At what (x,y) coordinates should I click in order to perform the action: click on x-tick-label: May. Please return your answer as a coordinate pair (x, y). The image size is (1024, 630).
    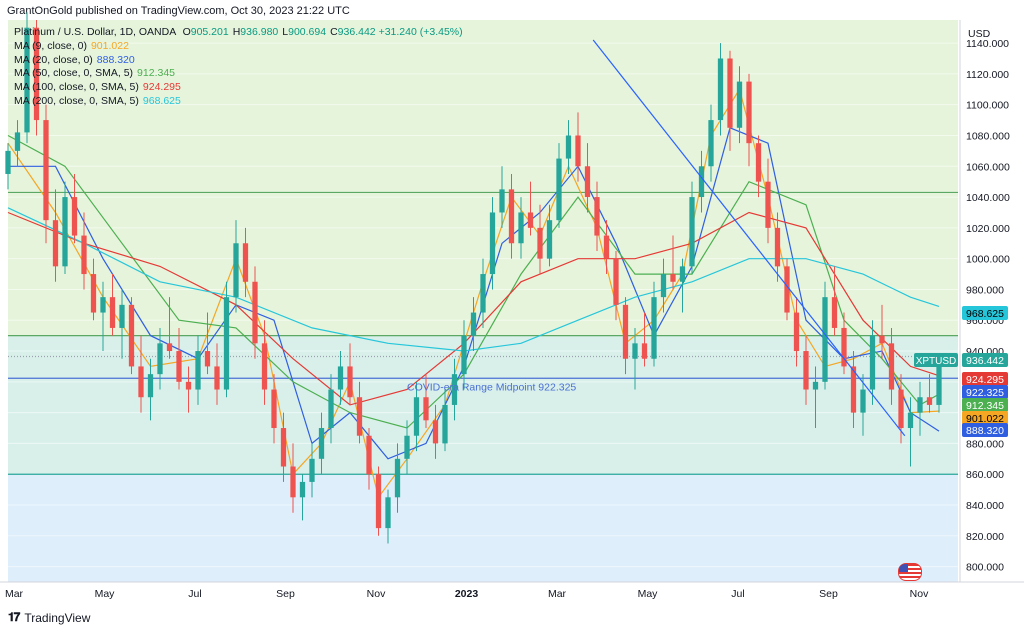
    Looking at the image, I should click on (105, 594).